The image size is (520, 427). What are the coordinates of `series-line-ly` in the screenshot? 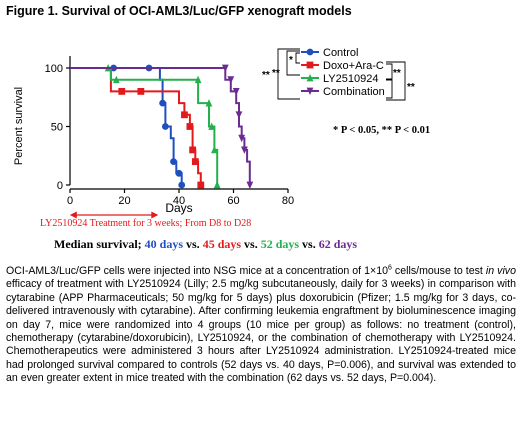 It's located at (144, 126).